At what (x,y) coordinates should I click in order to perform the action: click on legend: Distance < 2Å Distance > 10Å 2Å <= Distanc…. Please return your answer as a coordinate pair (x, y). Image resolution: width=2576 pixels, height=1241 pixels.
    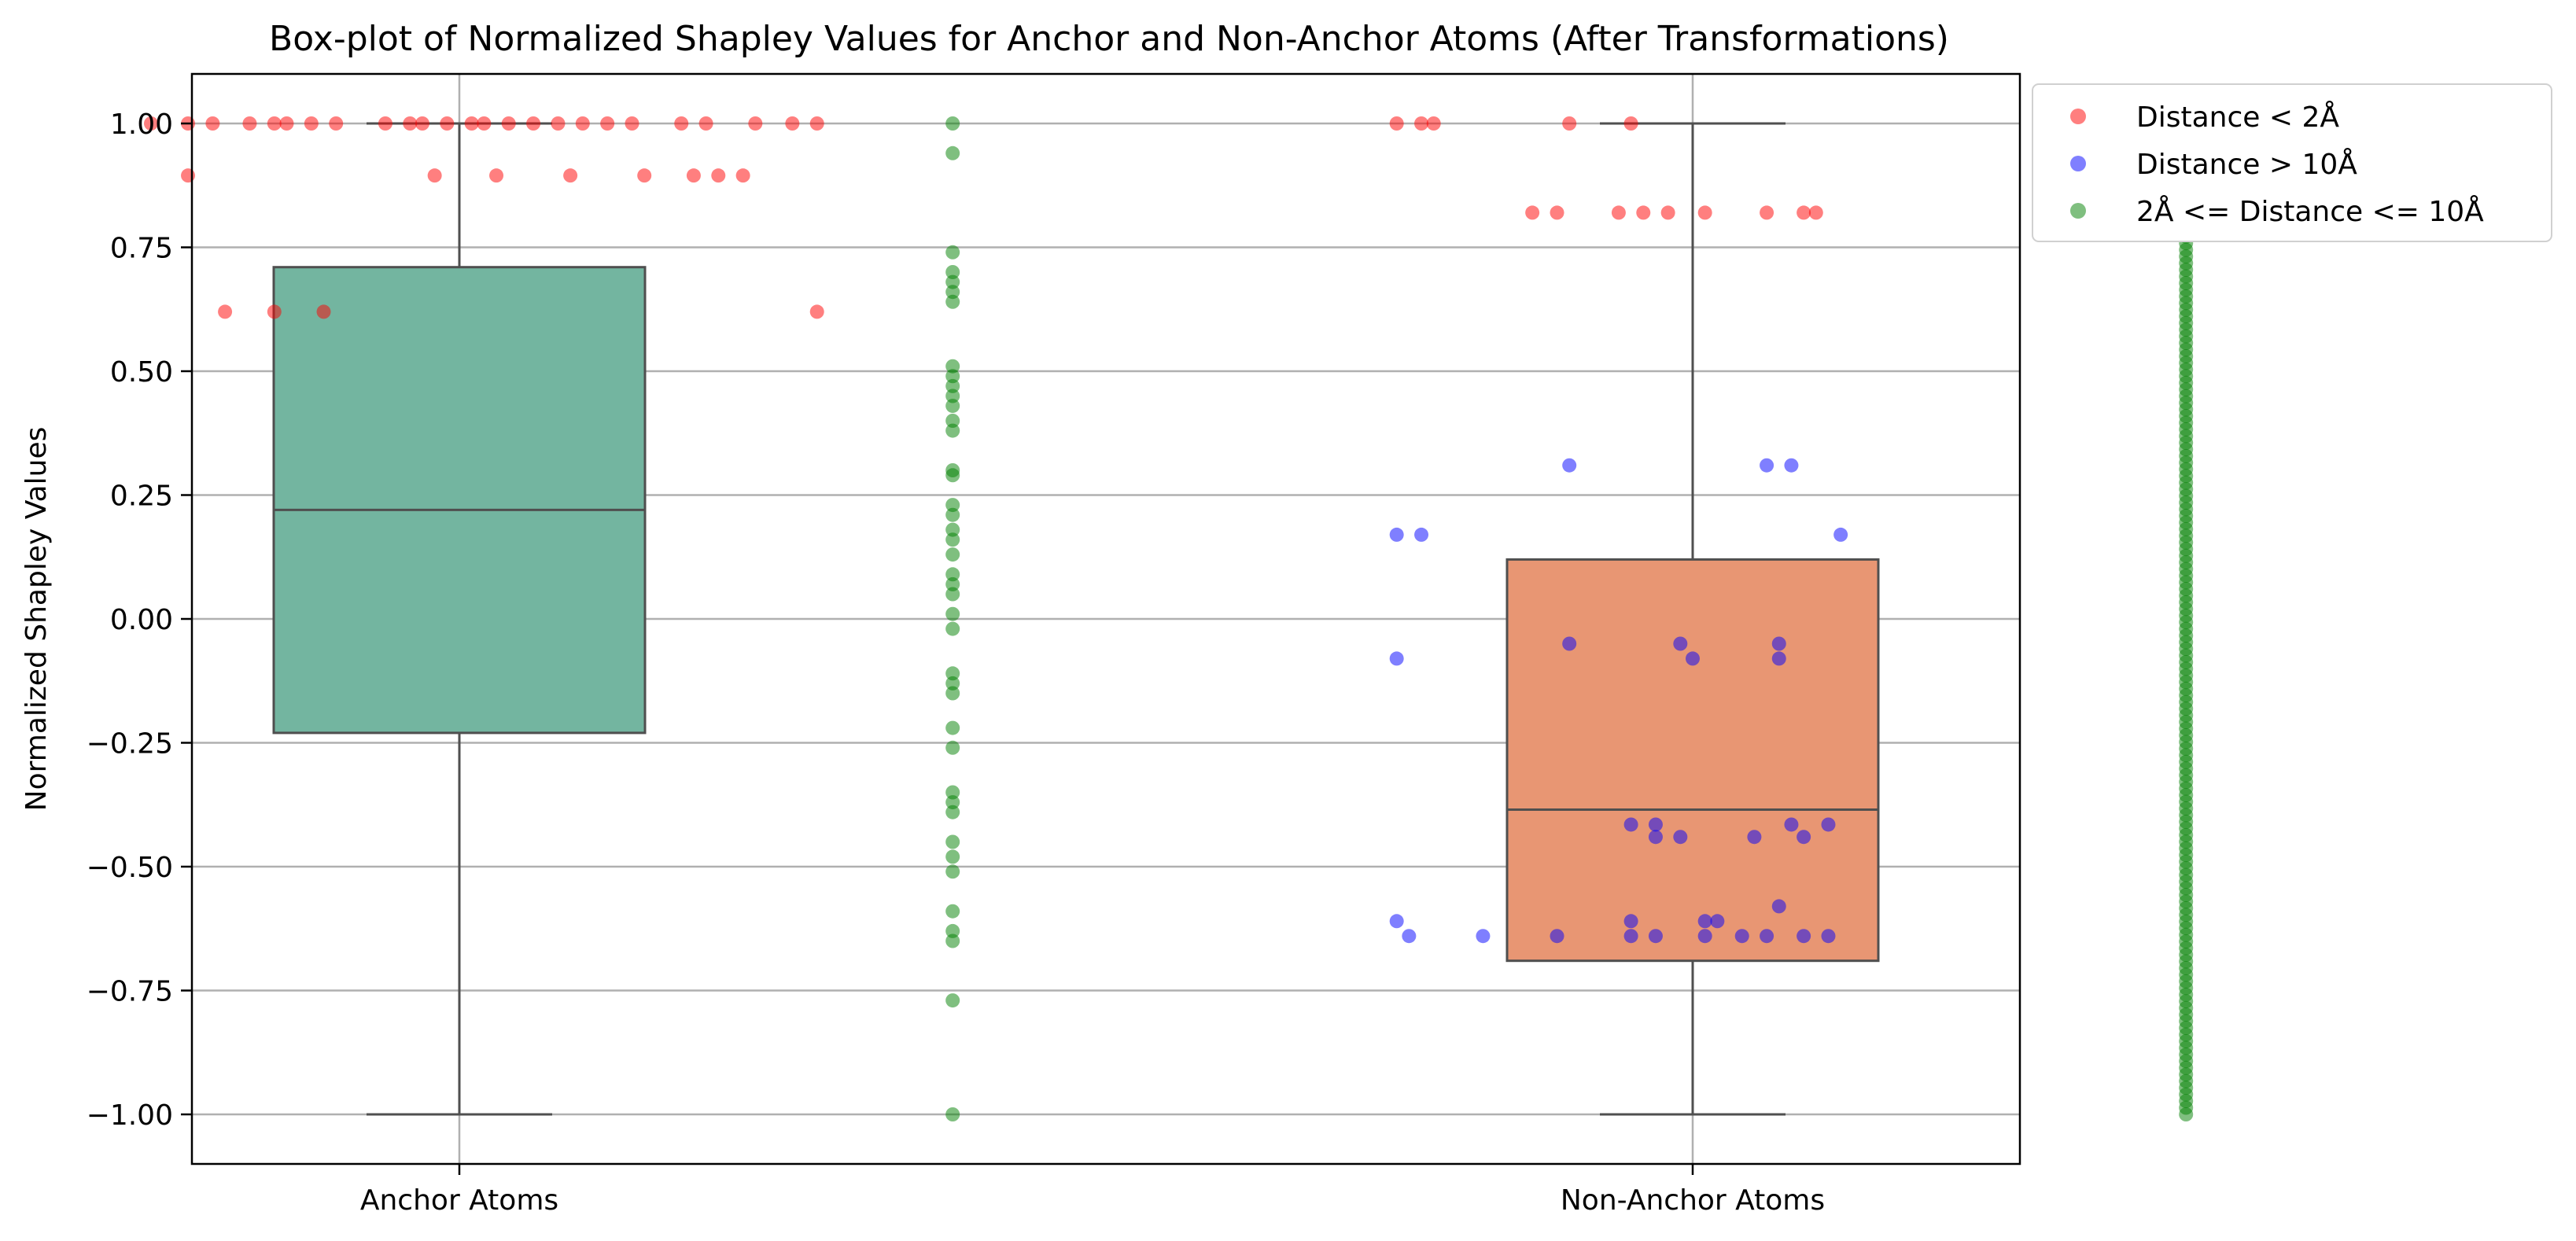
    Looking at the image, I should click on (2292, 162).